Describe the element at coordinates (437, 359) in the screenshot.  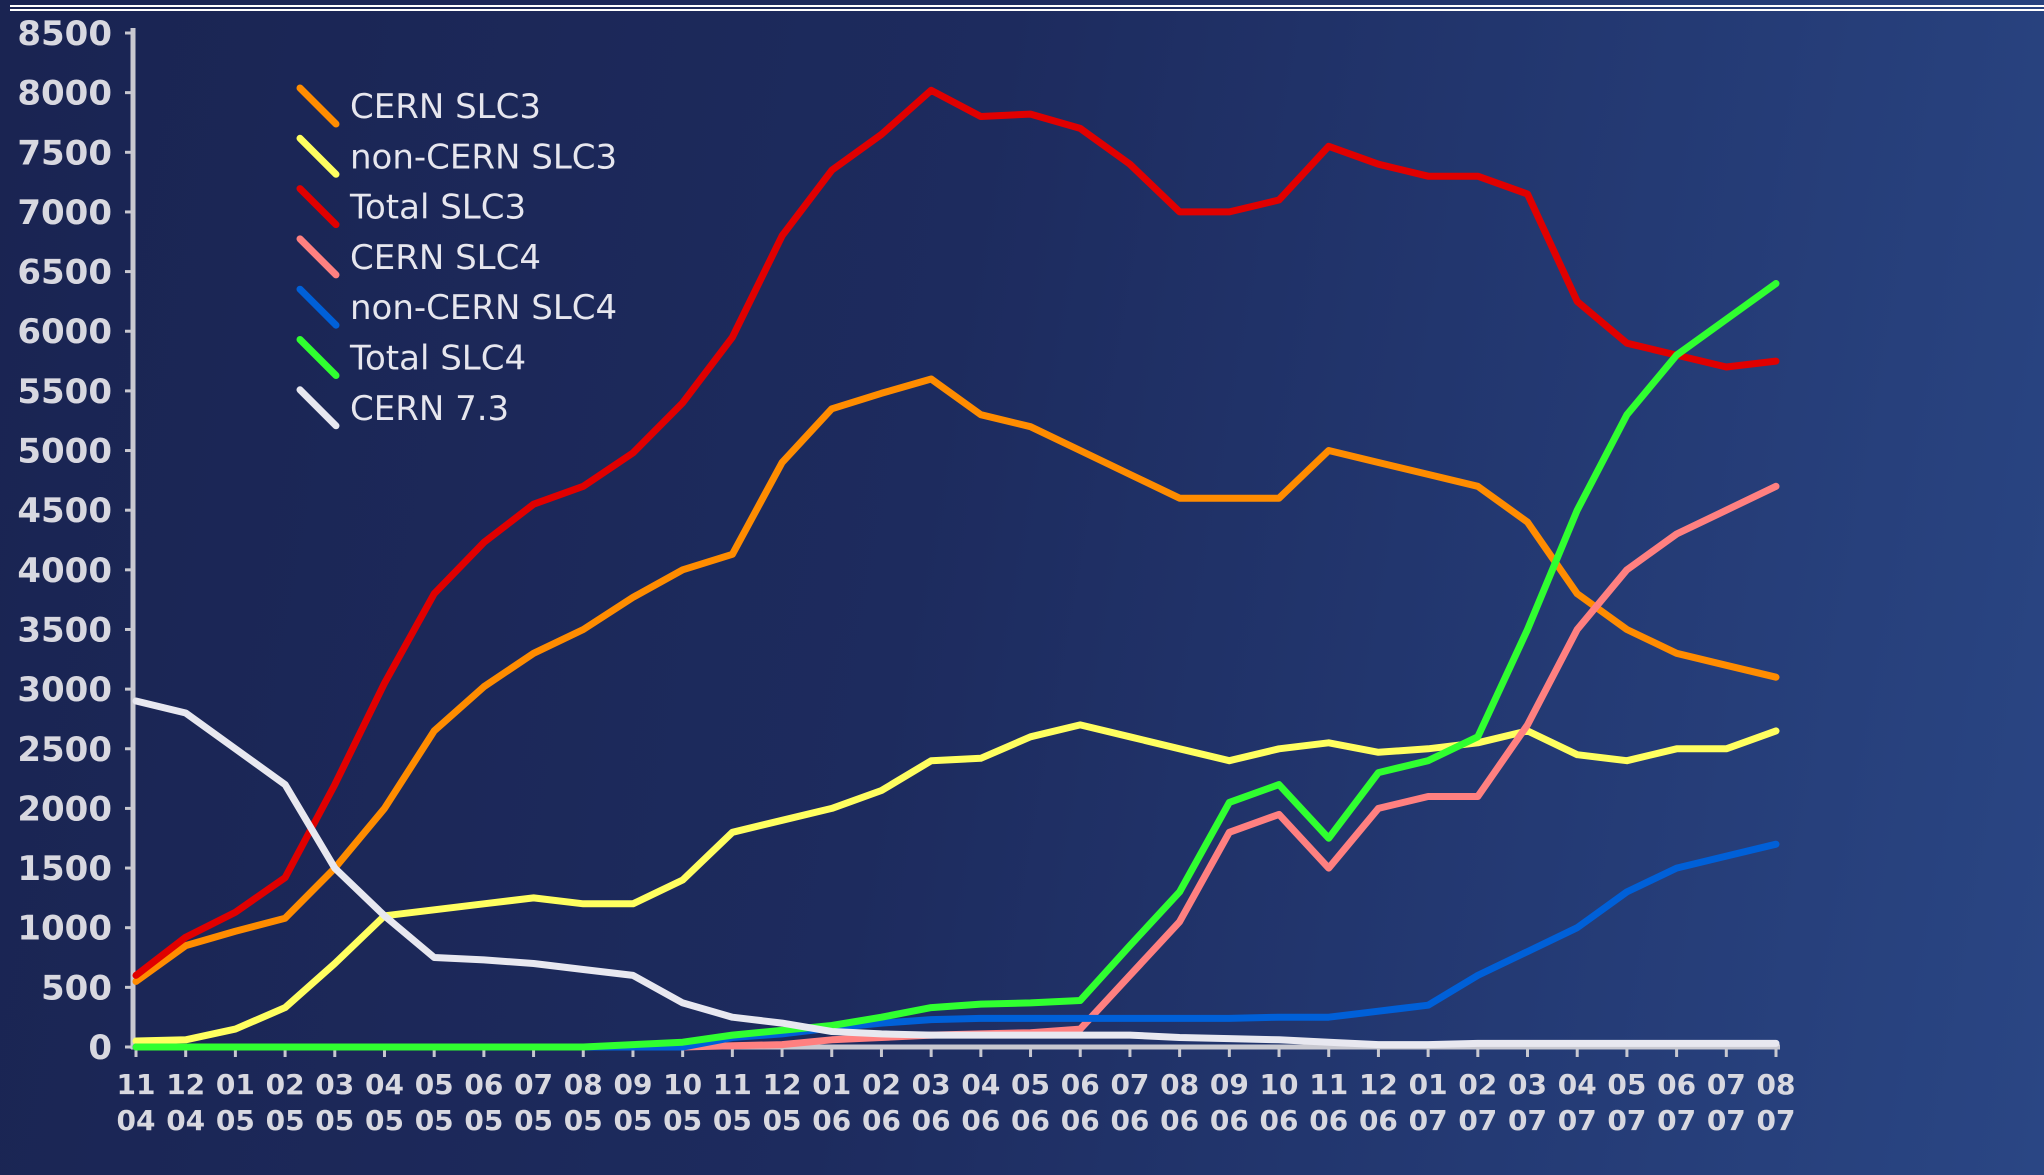
I see `legend-label: Total SLC4` at that location.